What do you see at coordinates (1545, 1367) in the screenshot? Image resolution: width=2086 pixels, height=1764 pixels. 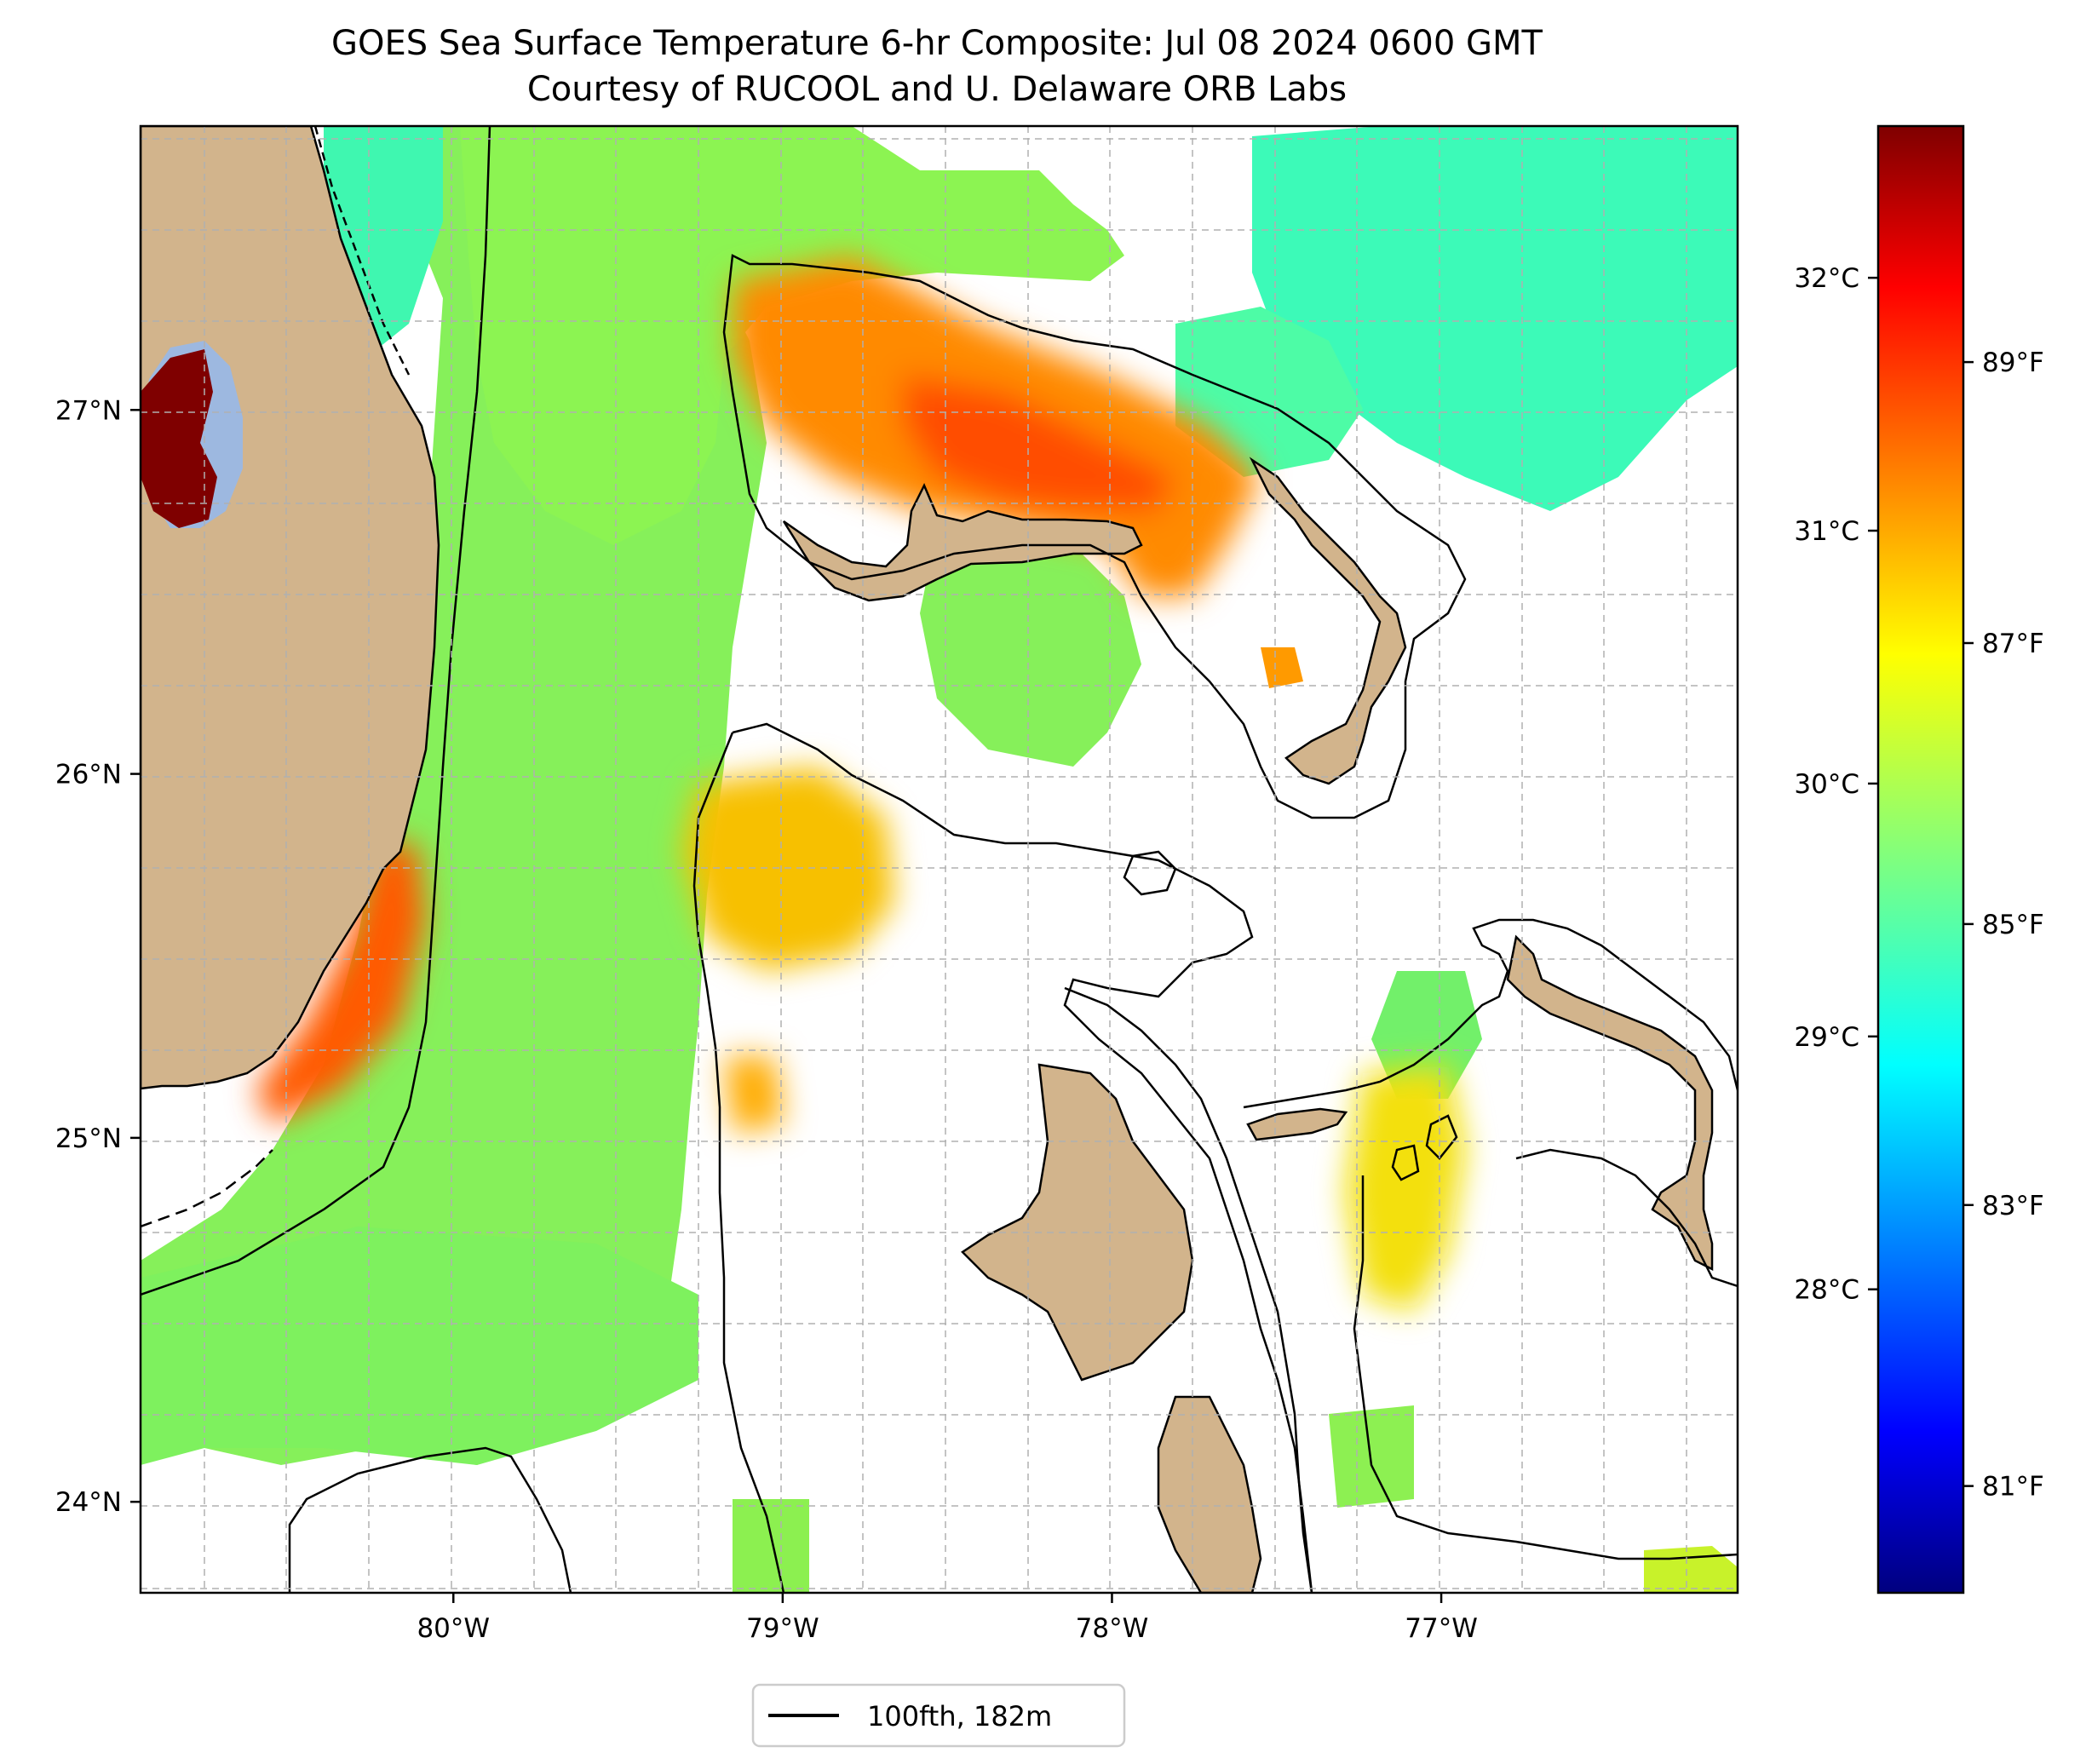 I see `isobath-exuma-sound-south` at bounding box center [1545, 1367].